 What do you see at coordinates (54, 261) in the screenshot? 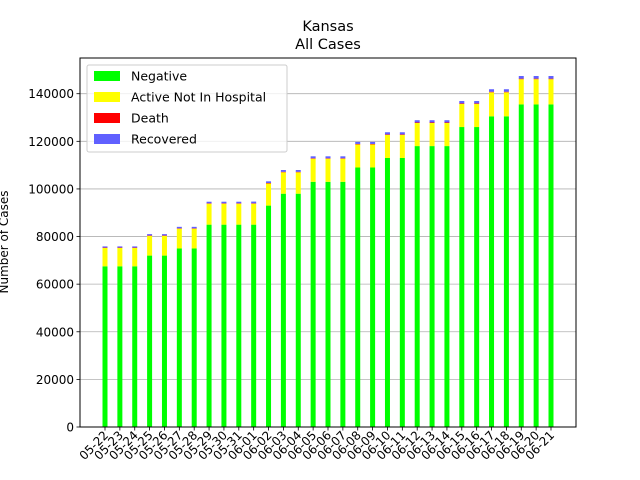
I see `y-axis-ticks: 0 20000 40000 60000 80000 100000 120000 140000` at bounding box center [54, 261].